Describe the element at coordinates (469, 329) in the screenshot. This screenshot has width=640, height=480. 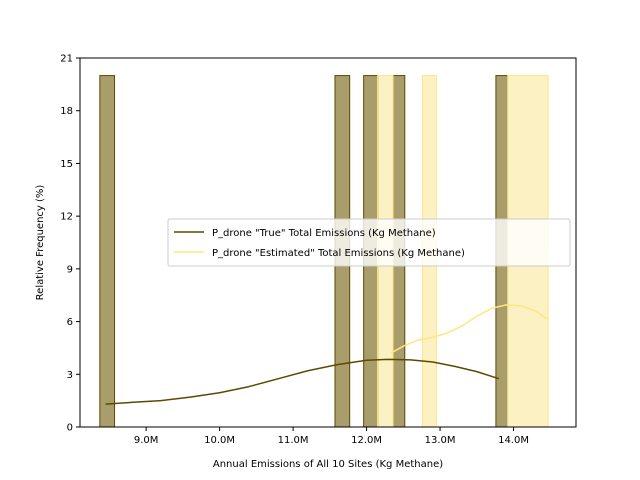
I see `kde-line-estimated` at that location.